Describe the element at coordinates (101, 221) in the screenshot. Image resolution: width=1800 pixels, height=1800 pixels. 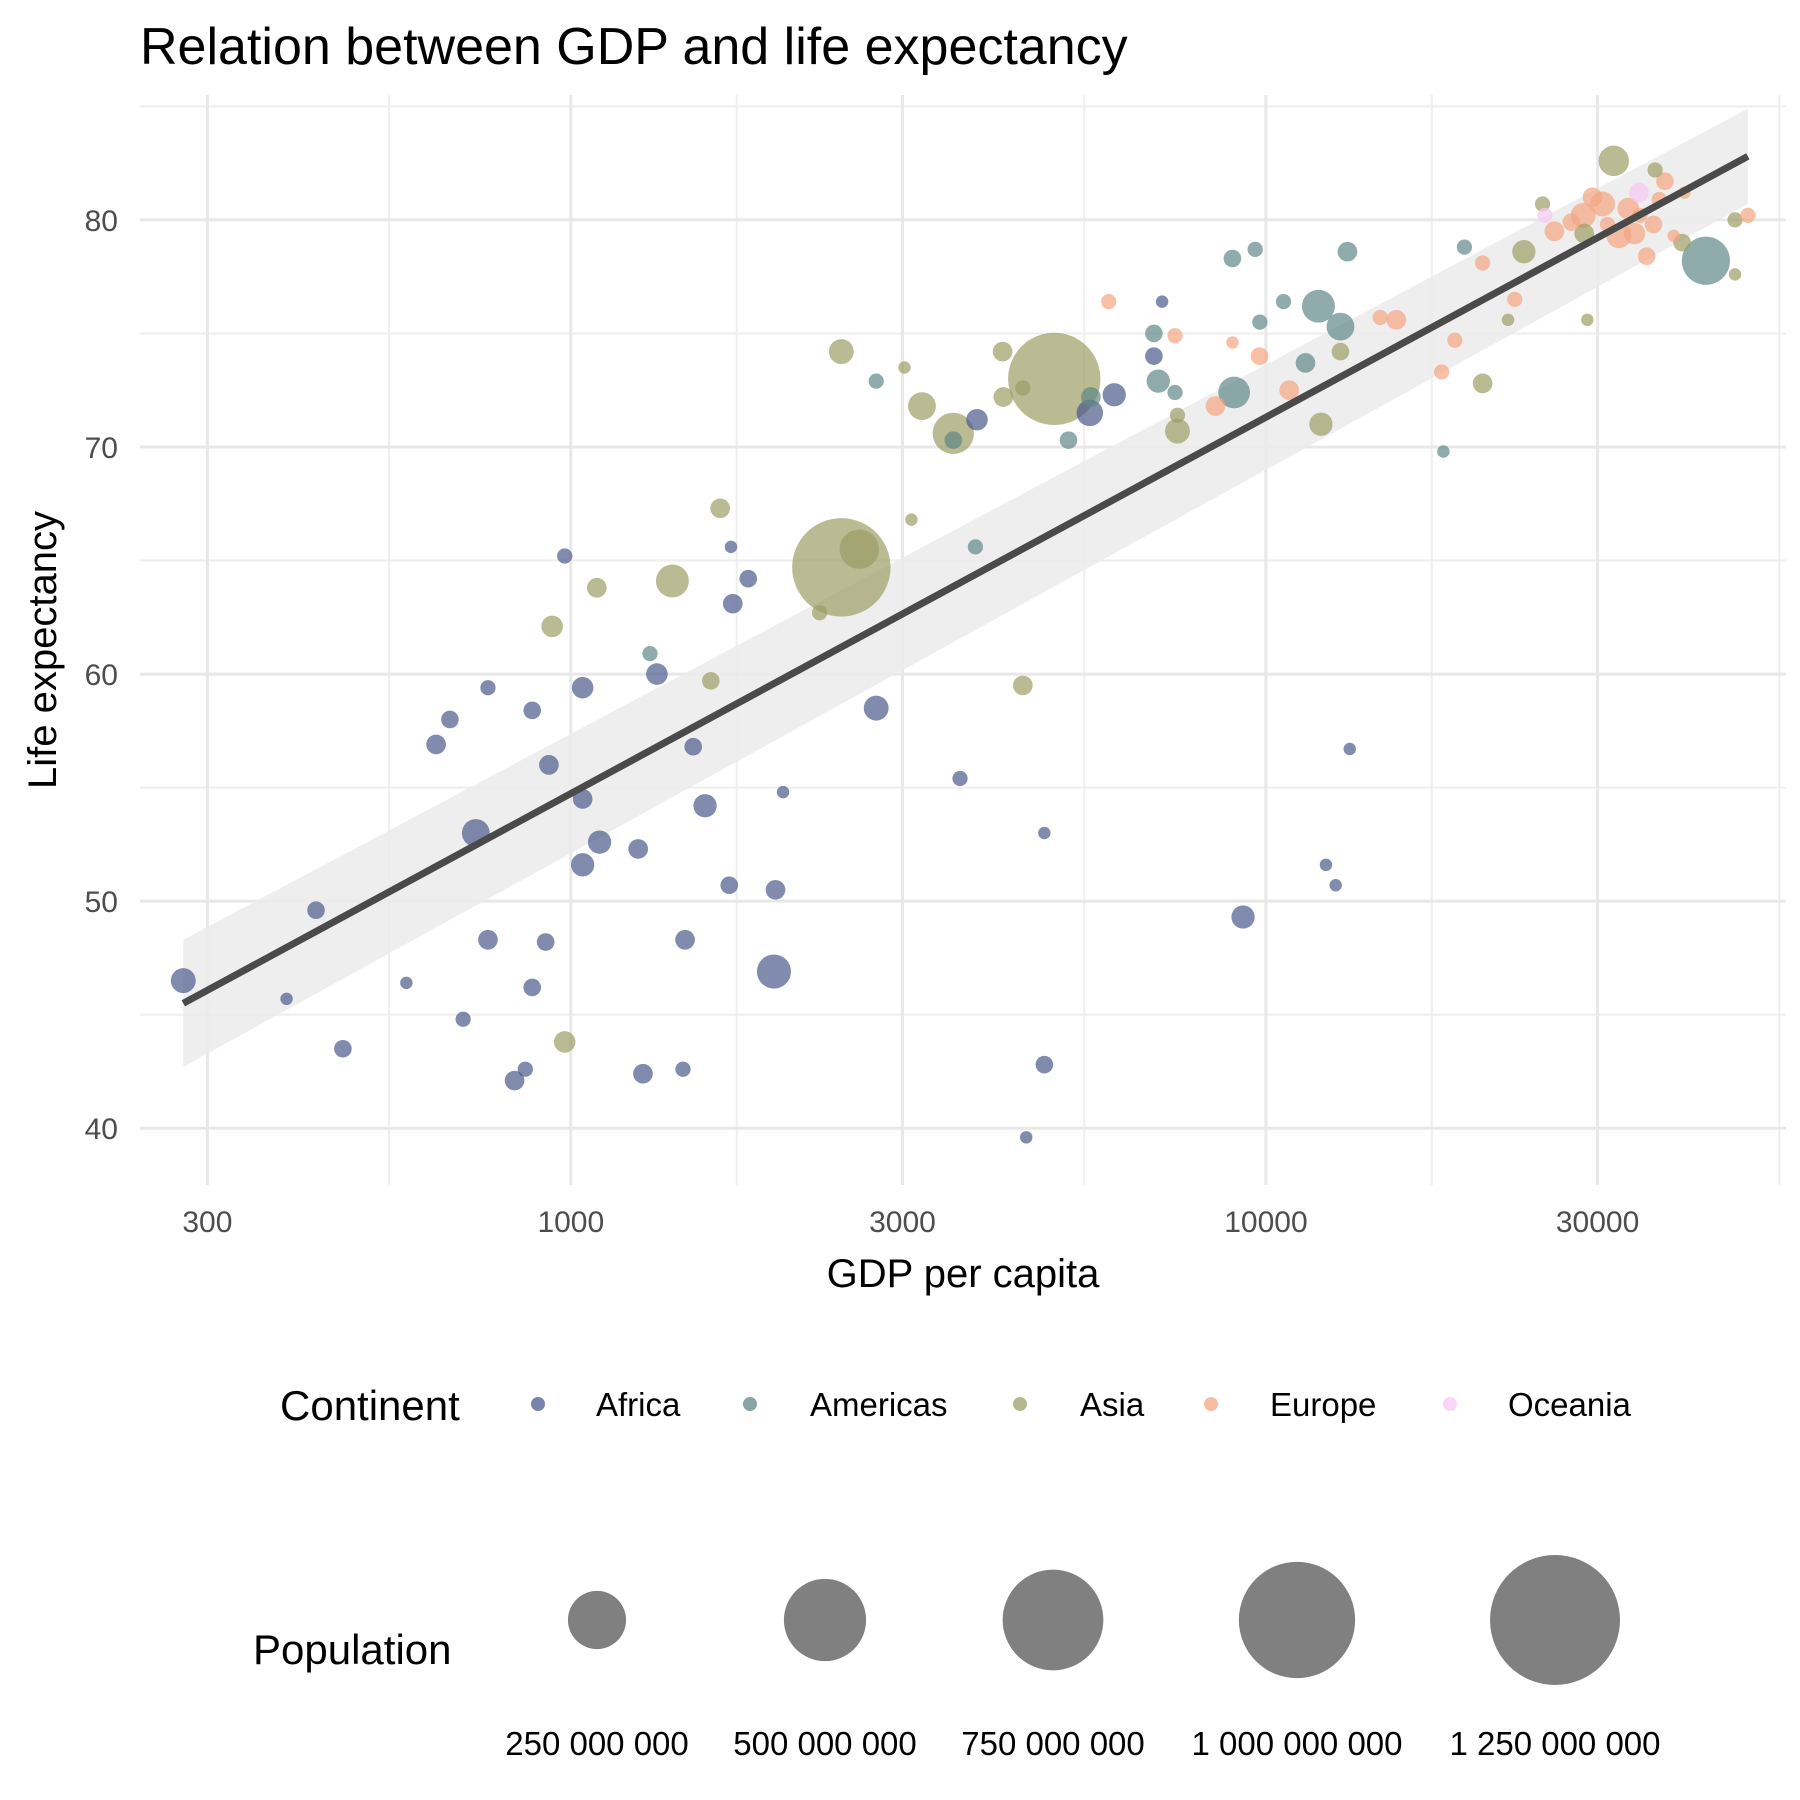
I see `y-tick-label: 80` at that location.